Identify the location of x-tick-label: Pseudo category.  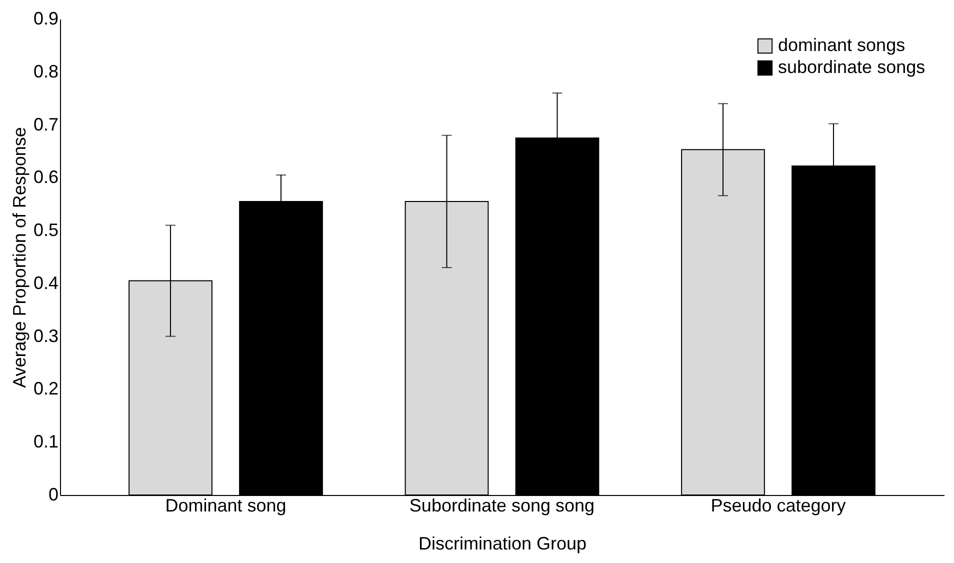
(778, 506).